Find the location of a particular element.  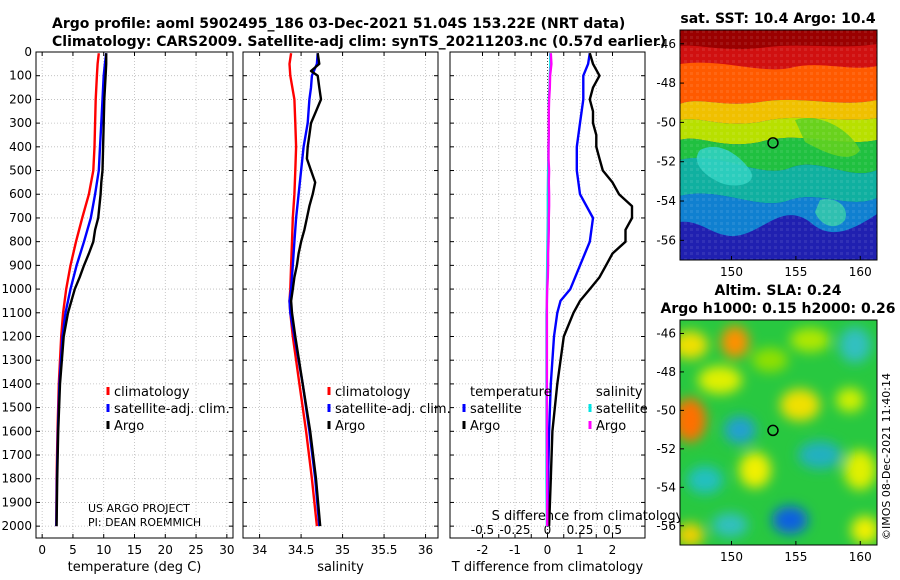

x-tick-label: 36 is located at coordinates (425, 550).